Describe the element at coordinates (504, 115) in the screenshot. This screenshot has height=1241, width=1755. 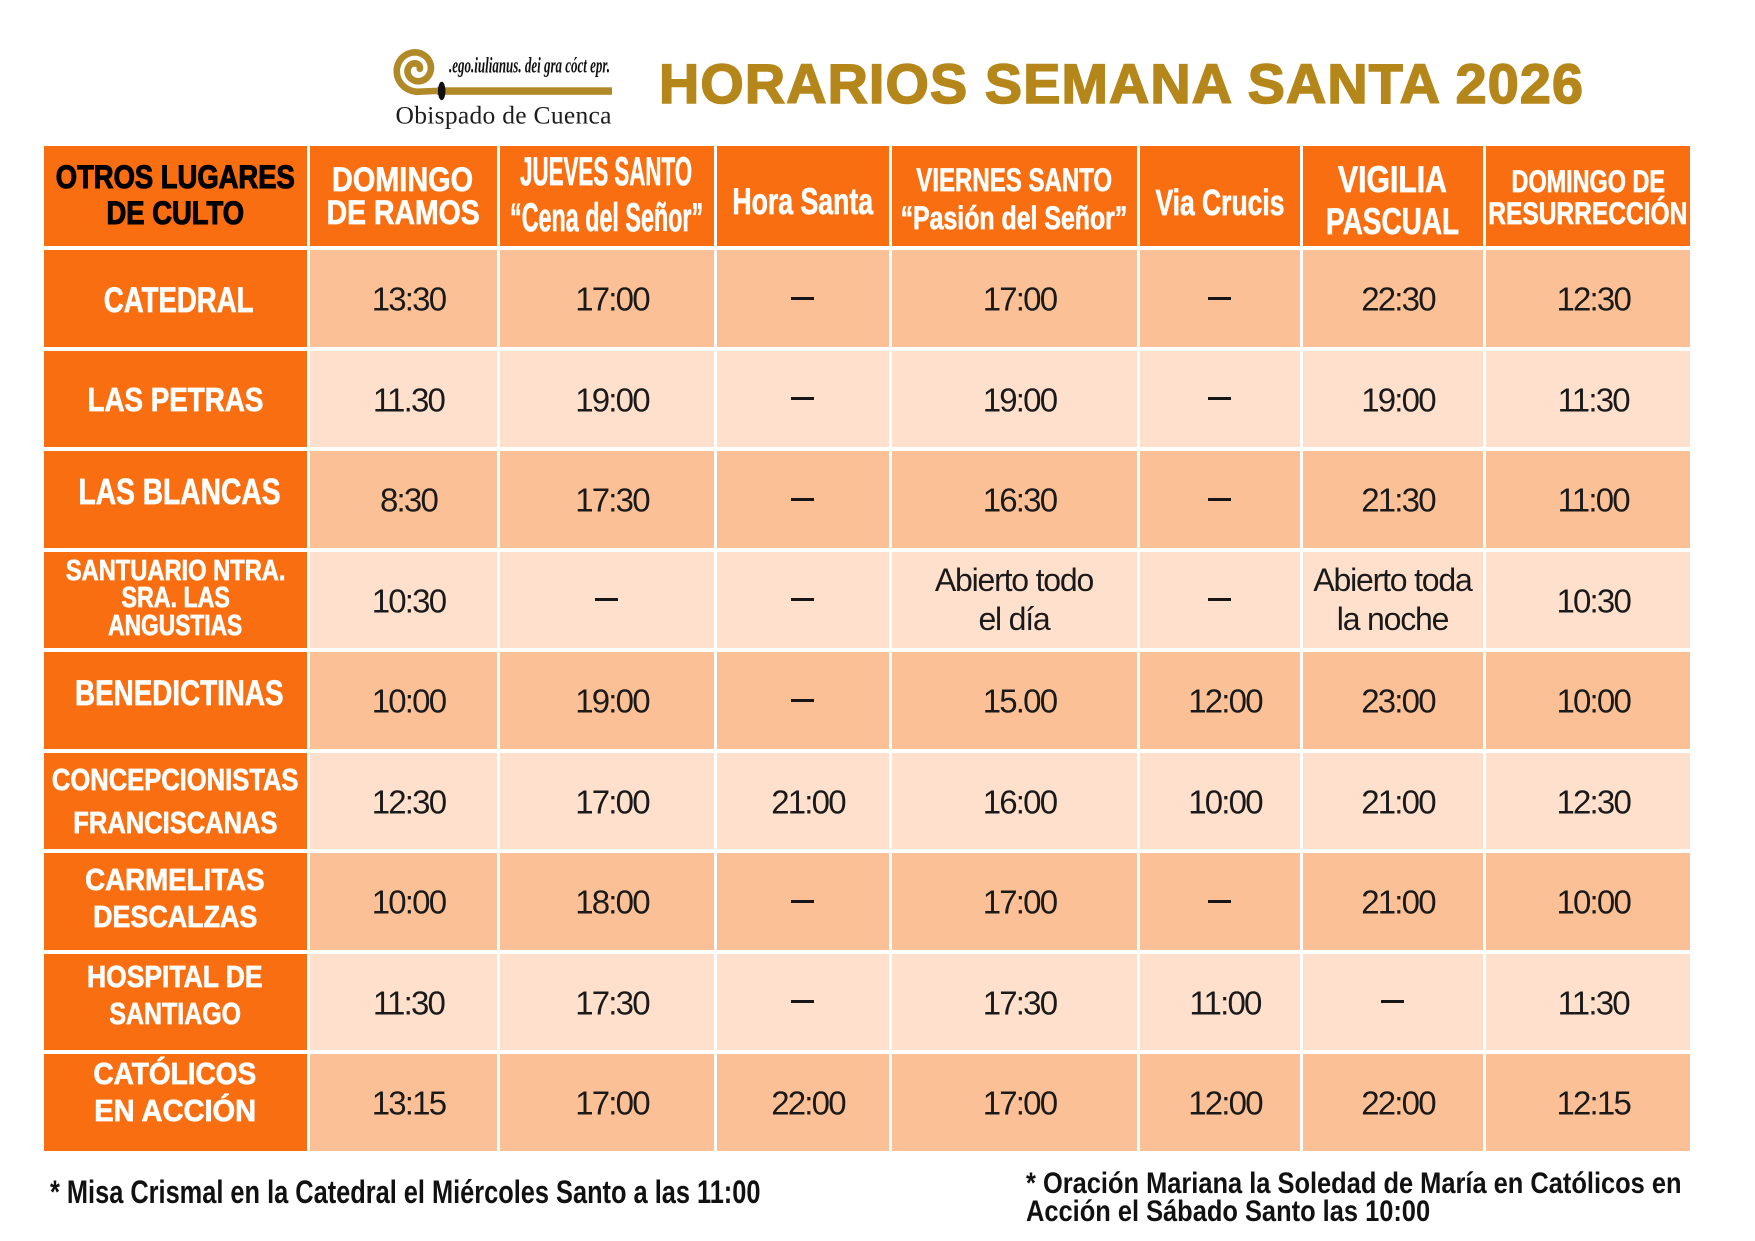
I see `svg-text: Obispado de Cuenca` at that location.